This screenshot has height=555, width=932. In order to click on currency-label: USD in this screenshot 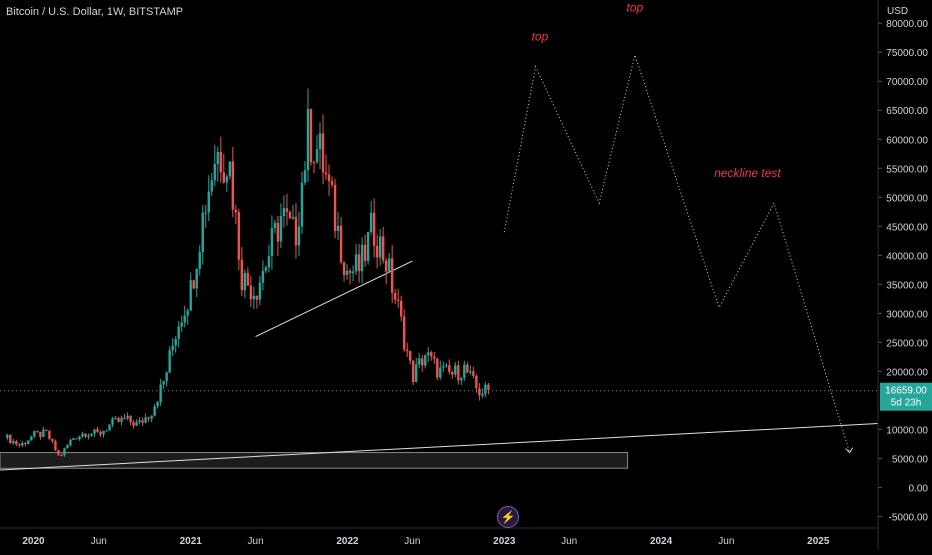, I will do `click(897, 11)`.